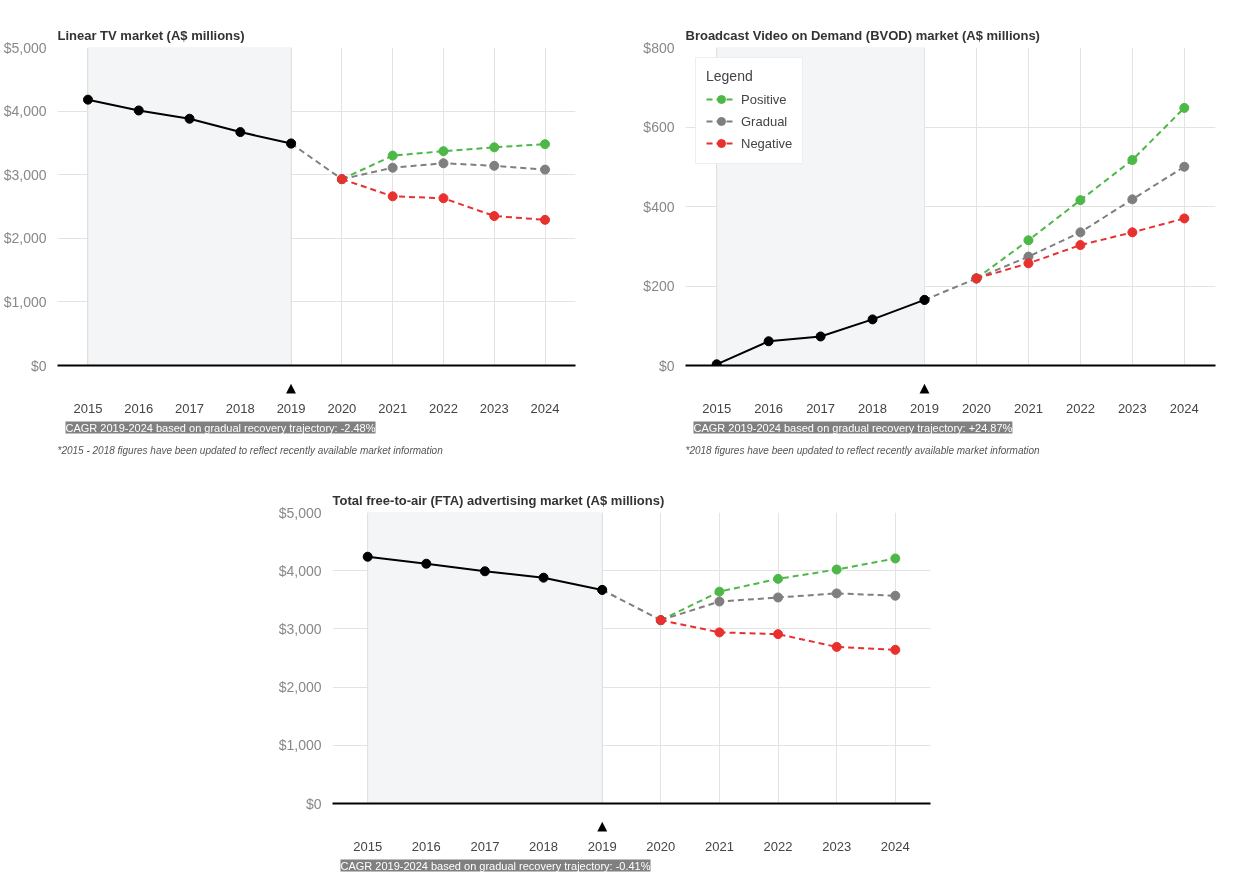  Describe the element at coordinates (495, 865) in the screenshot. I see `text: CAGR 2019-2024 based on gradual recovery trajectory: -0.41%` at that location.